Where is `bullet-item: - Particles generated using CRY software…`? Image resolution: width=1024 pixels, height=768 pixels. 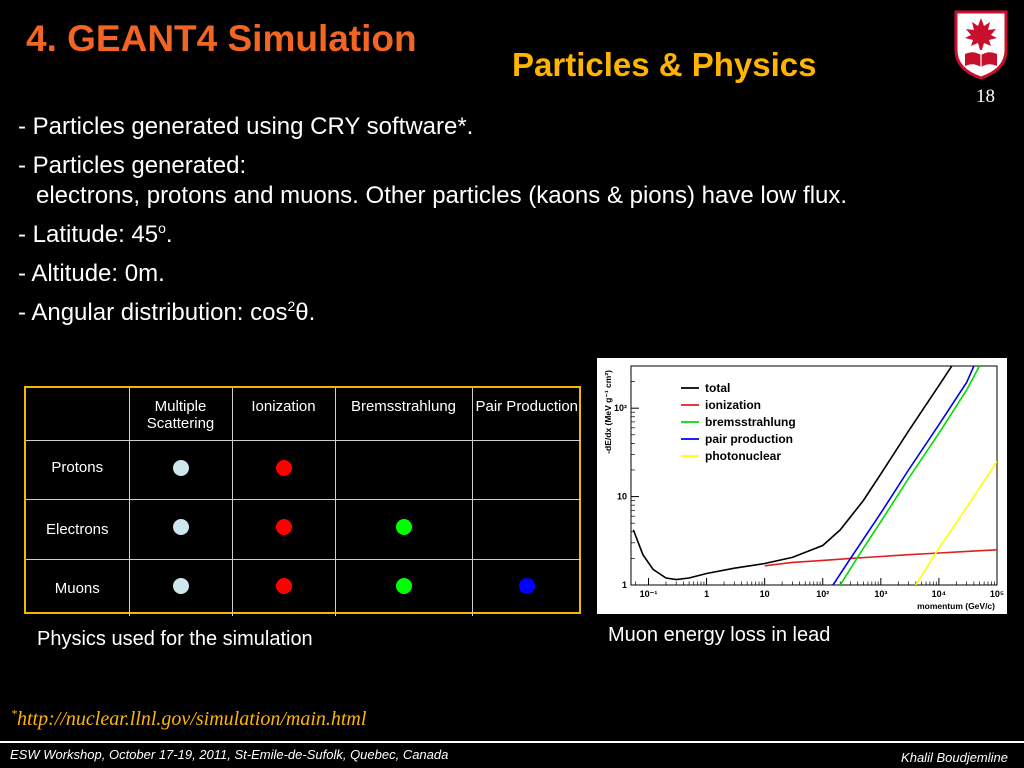
bullet-item: - Particles generated using CRY software… is located at coordinates (246, 126).